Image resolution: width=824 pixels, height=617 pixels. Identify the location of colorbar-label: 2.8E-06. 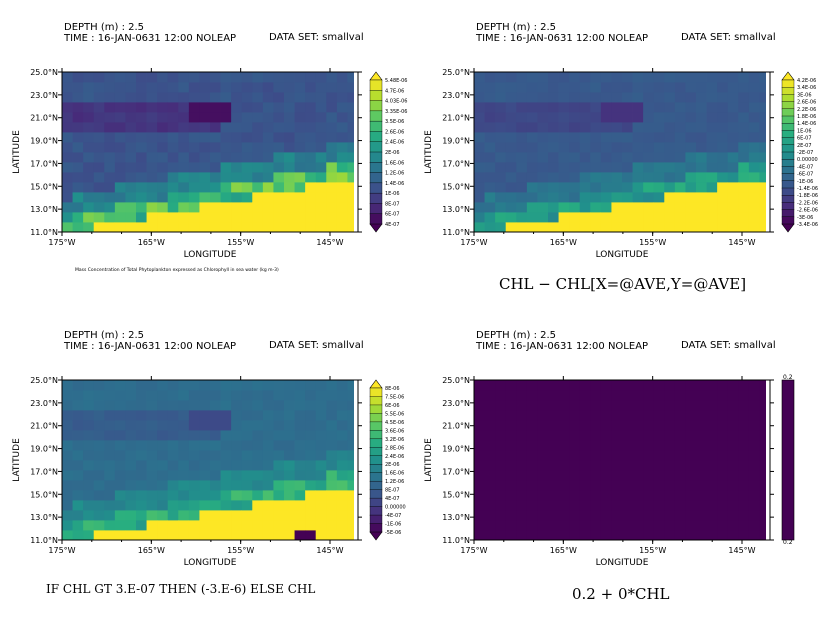
(394, 448).